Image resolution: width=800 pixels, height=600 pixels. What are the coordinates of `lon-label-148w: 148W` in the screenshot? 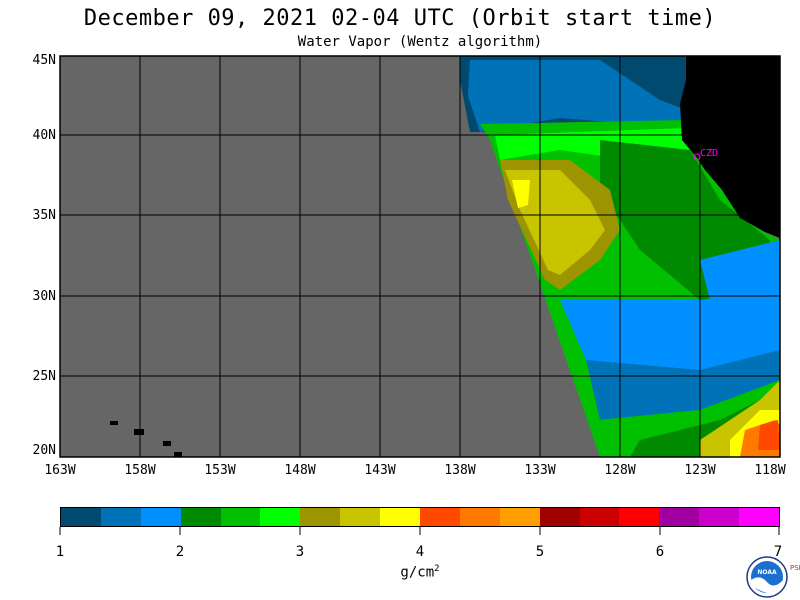 It's located at (300, 470).